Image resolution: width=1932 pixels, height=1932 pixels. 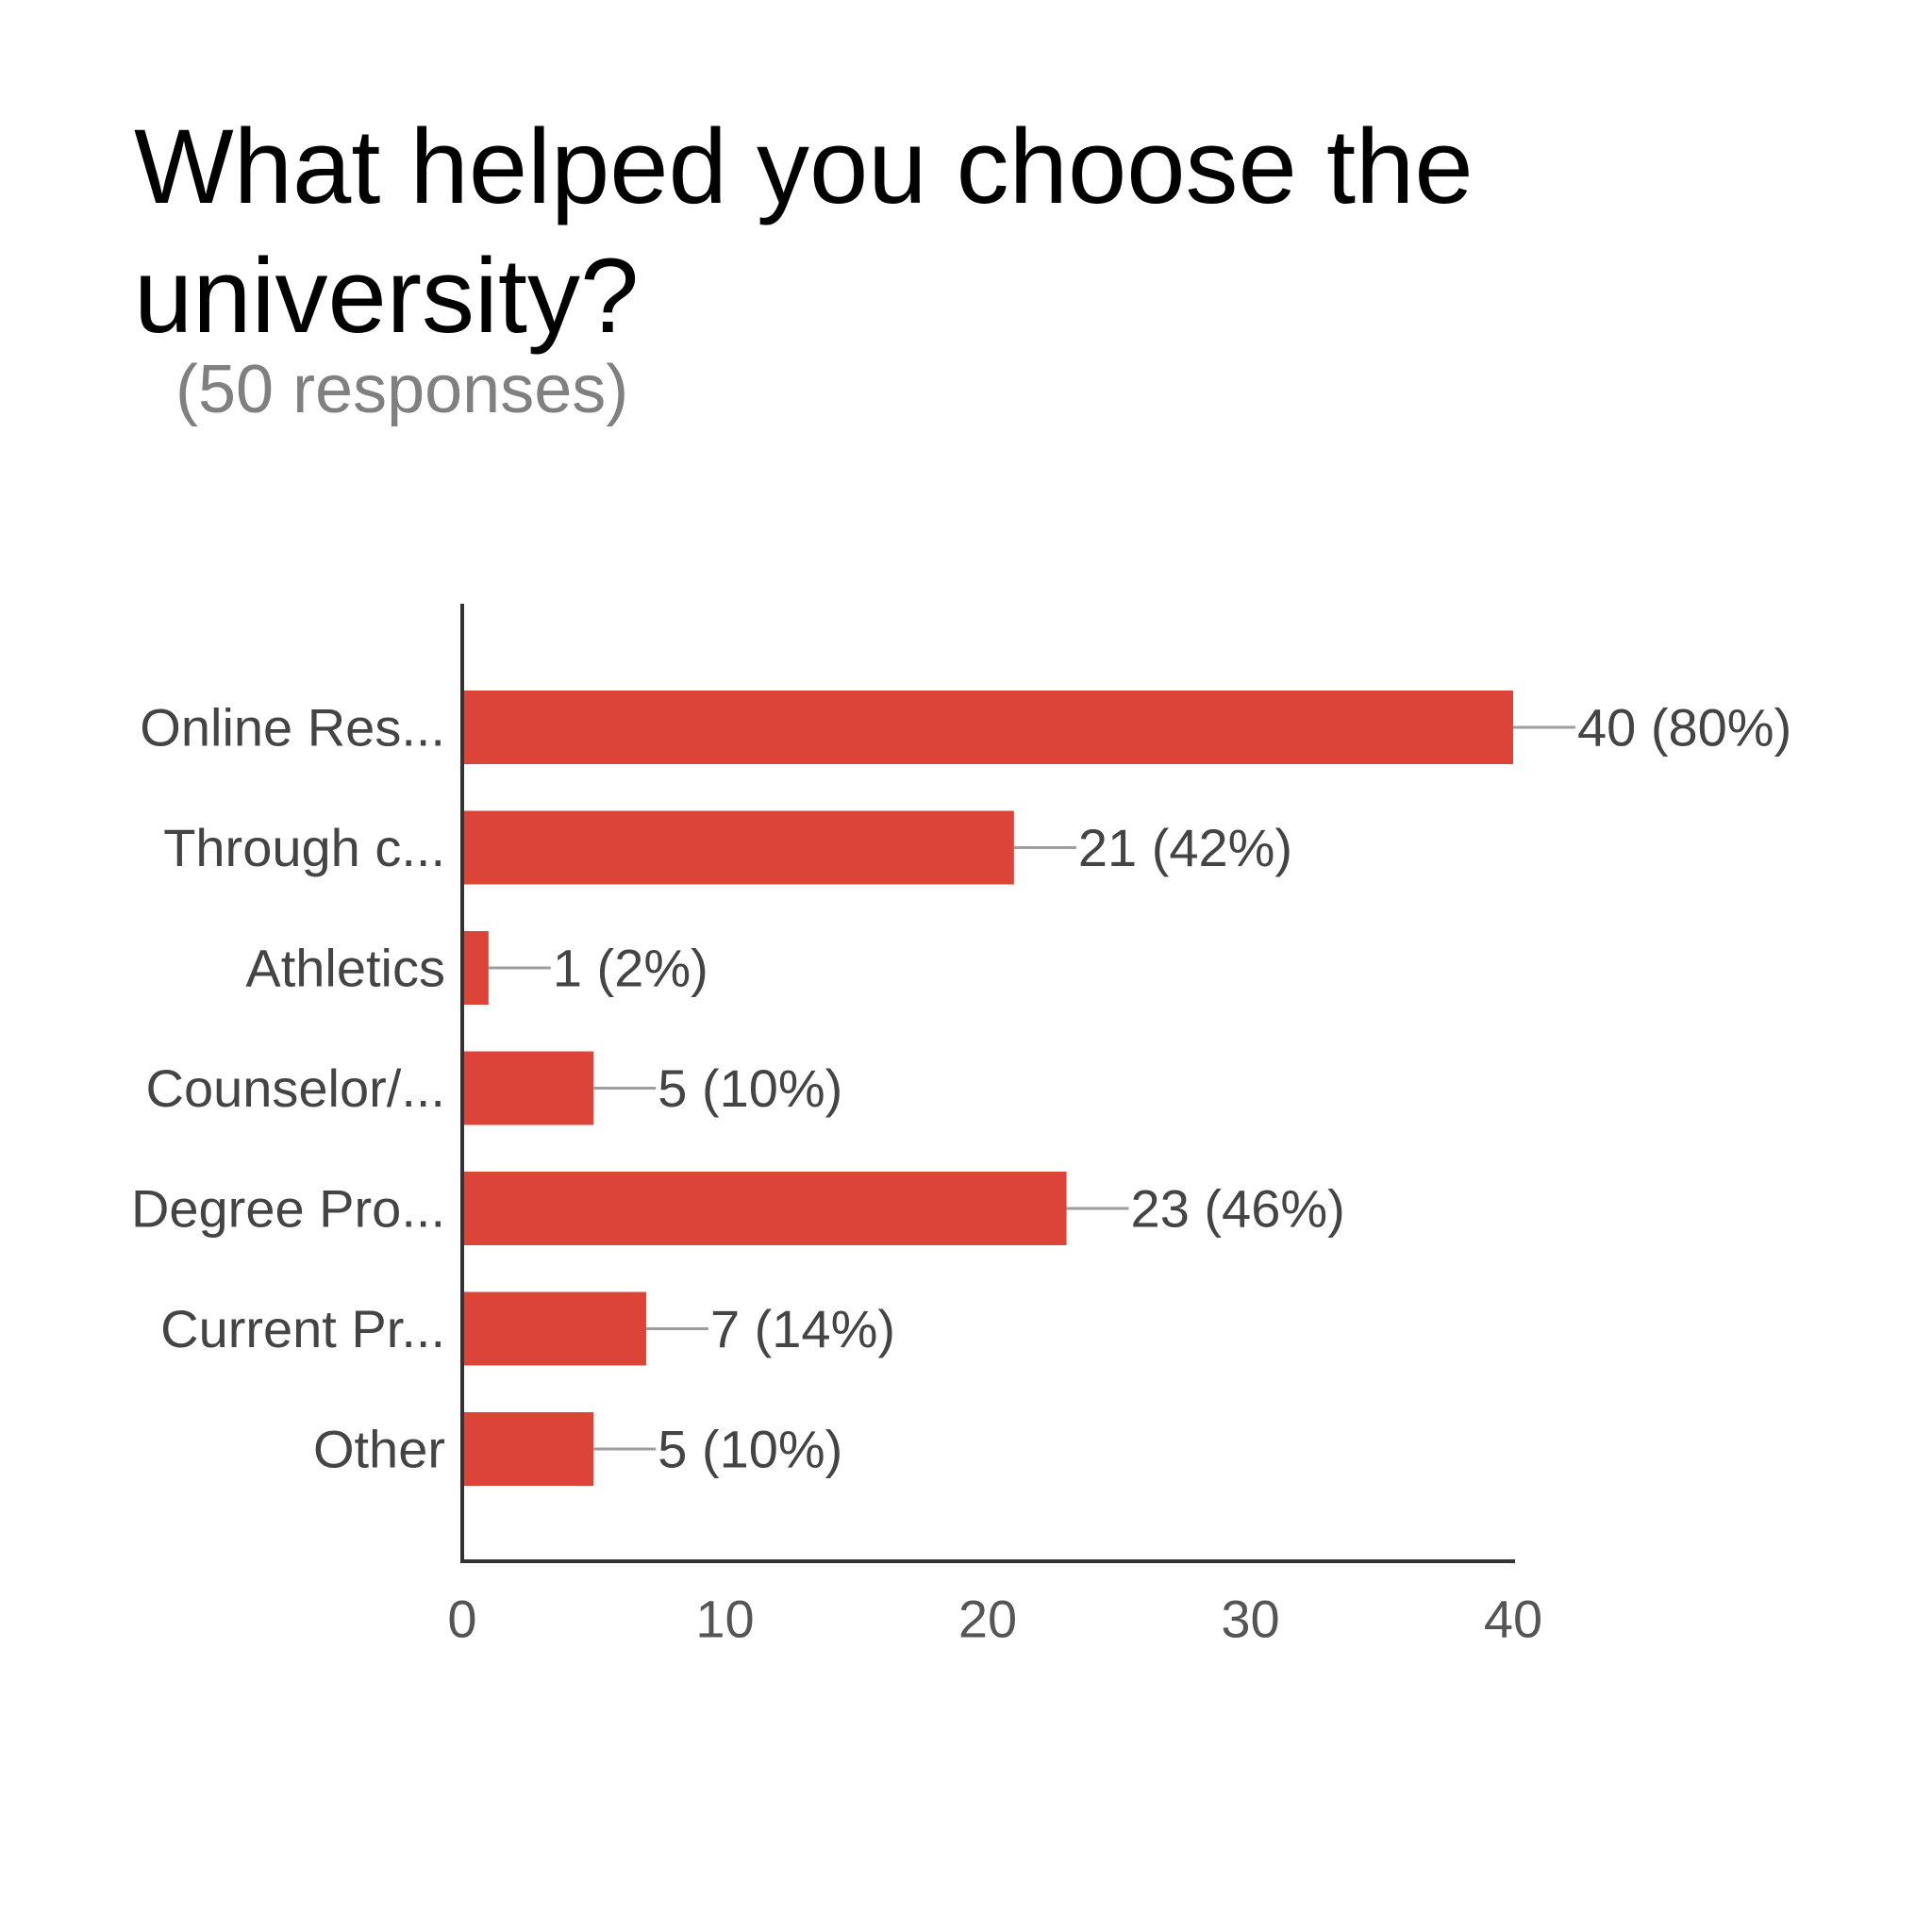 What do you see at coordinates (804, 232) in the screenshot?
I see `chart-title: What helped you choose the university?` at bounding box center [804, 232].